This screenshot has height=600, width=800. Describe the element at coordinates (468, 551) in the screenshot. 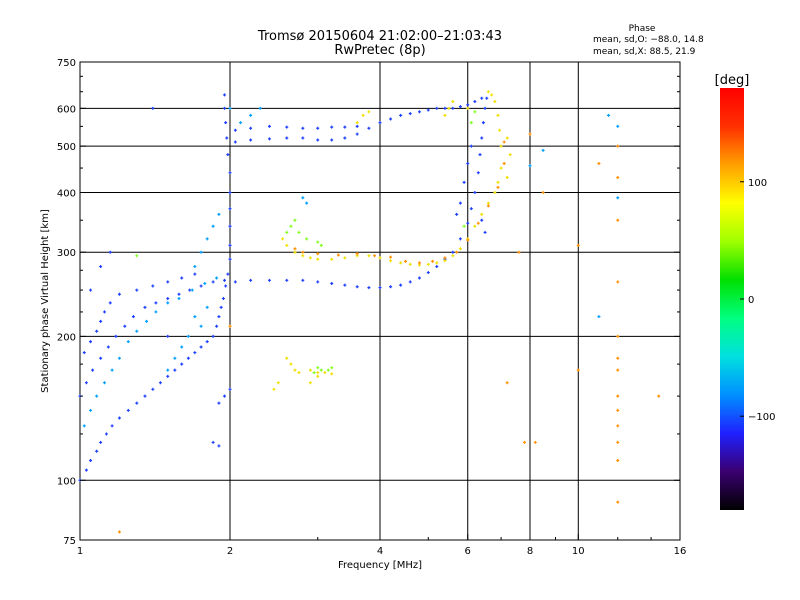

I see `x-tick-label: 6` at that location.